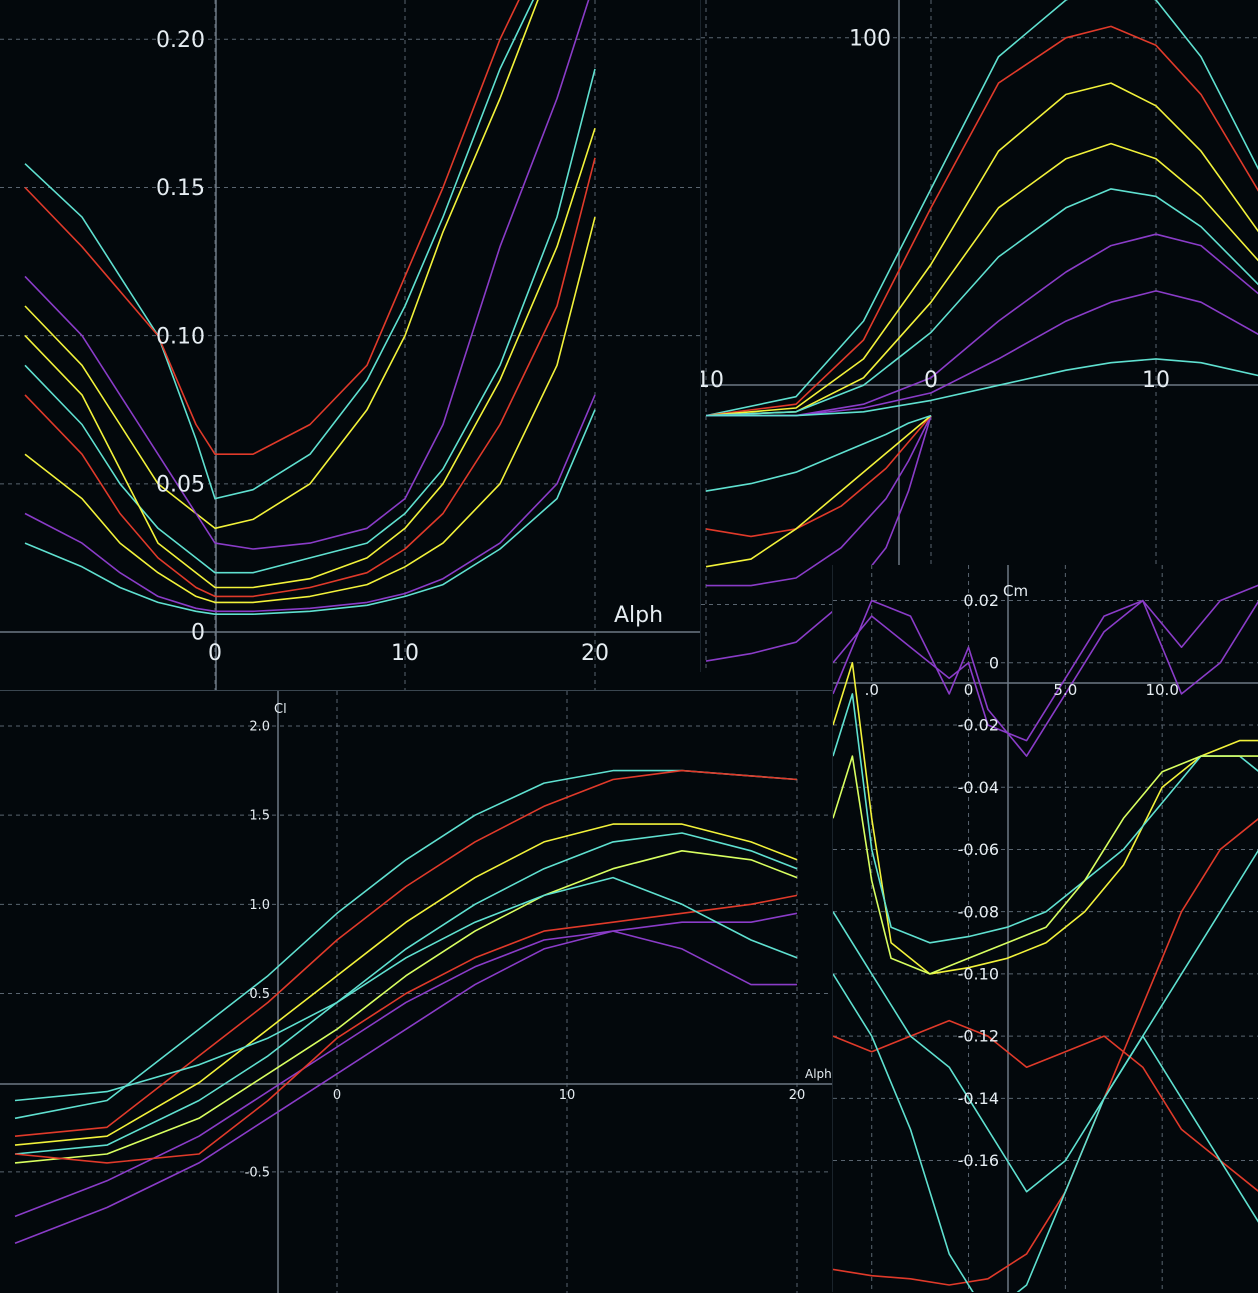 This screenshot has width=1258, height=1293. Describe the element at coordinates (259, 727) in the screenshot. I see `cl-y-tick-label: 2.0` at that location.